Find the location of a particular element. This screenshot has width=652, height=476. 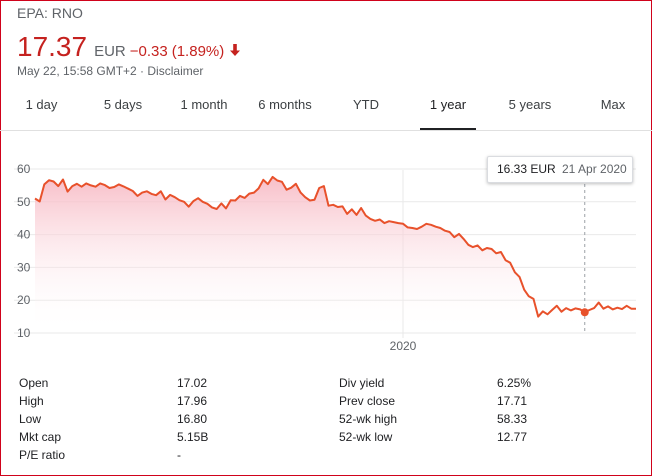

tab-ytd: YTD is located at coordinates (366, 104).